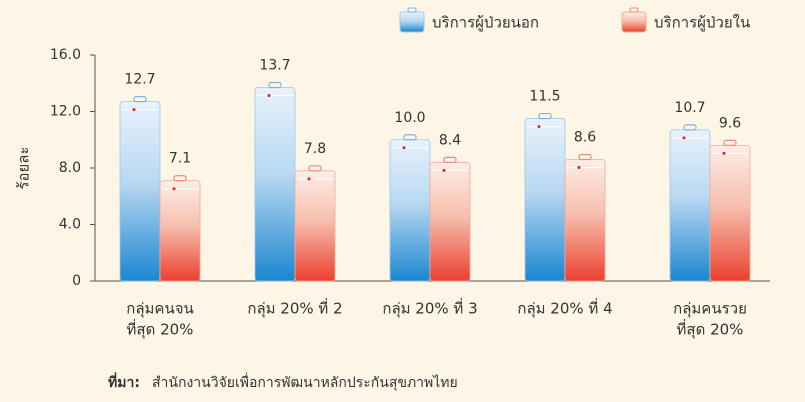  Describe the element at coordinates (70, 225) in the screenshot. I see `y-tick-label: 4.0` at that location.